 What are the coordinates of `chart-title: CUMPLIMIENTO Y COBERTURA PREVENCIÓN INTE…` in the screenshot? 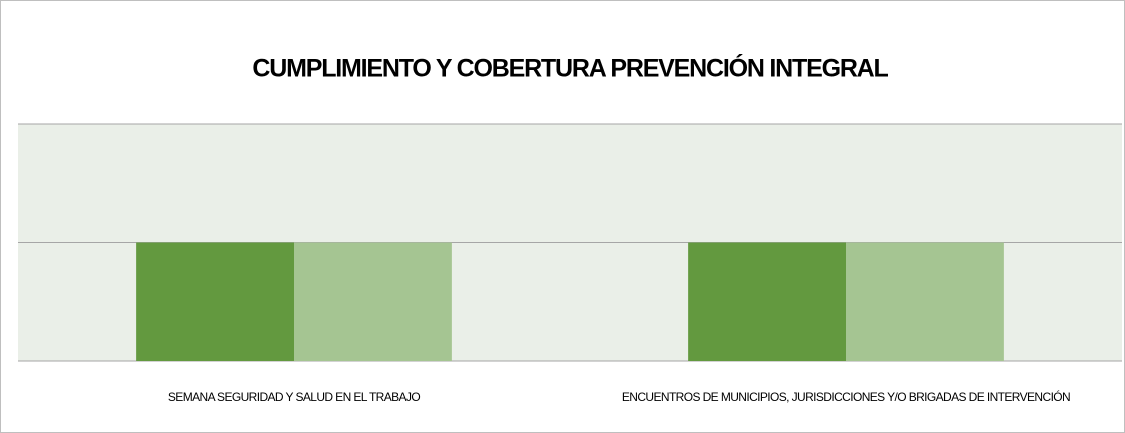 It's located at (570, 68).